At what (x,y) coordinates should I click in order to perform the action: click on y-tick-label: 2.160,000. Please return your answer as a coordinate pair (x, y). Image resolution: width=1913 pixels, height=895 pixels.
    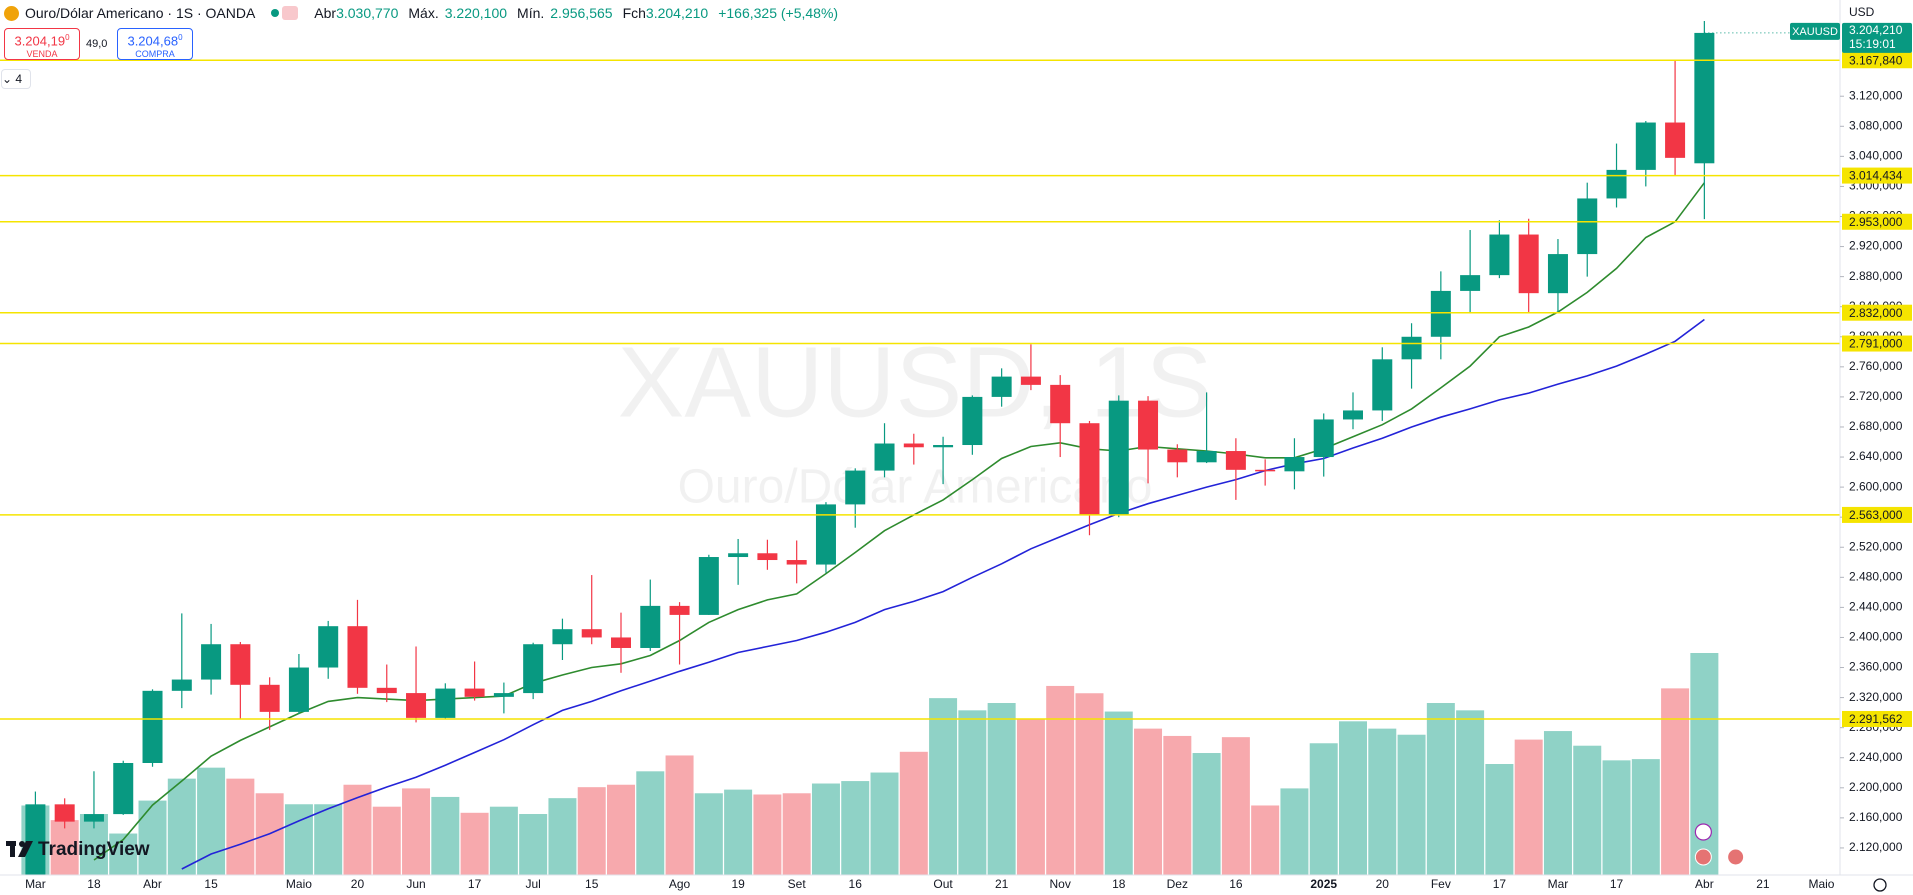
    Looking at the image, I should click on (1876, 817).